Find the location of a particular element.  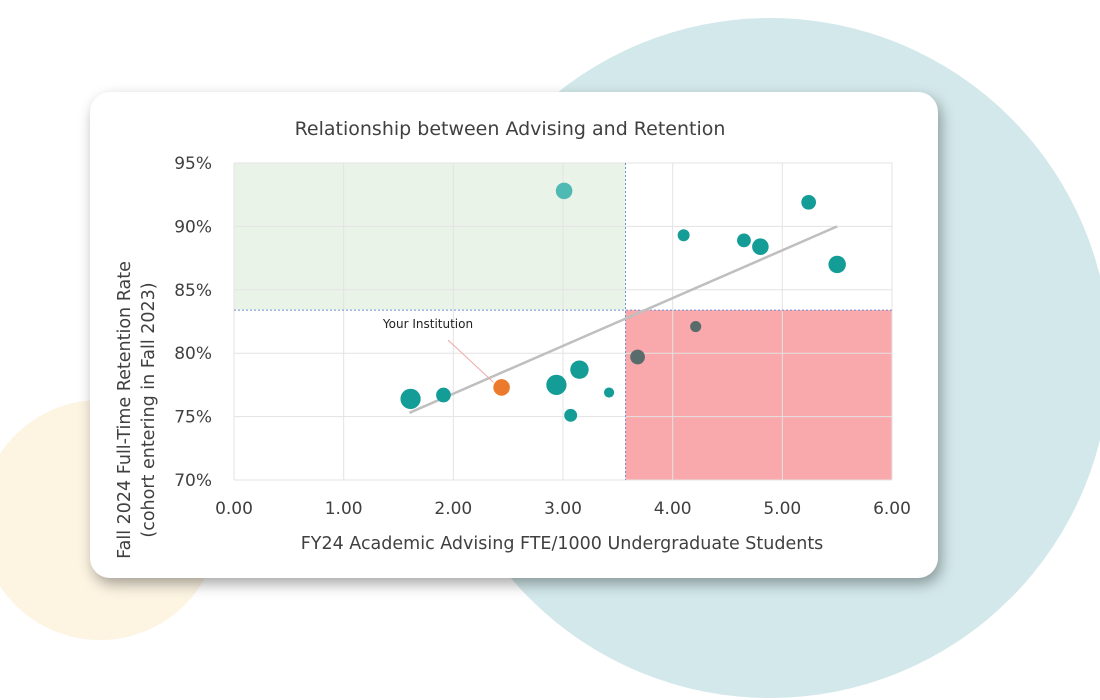

data-point-your-institution is located at coordinates (501, 387).